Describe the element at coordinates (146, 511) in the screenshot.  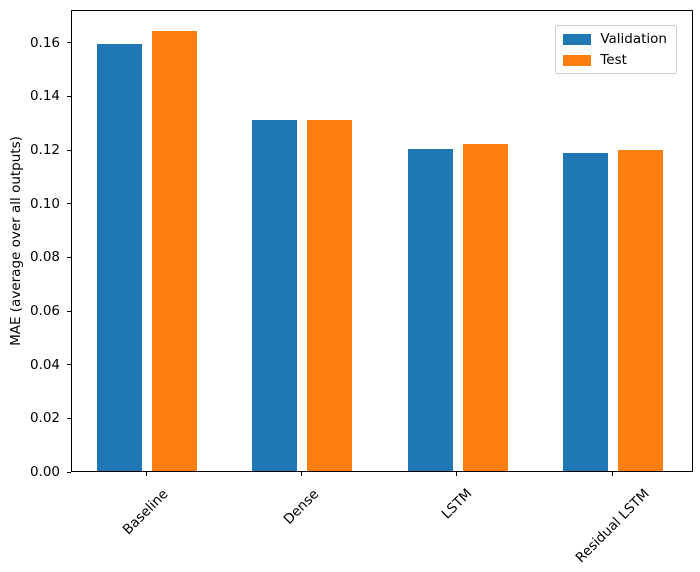
I see `x-tick-label: Baseline` at that location.